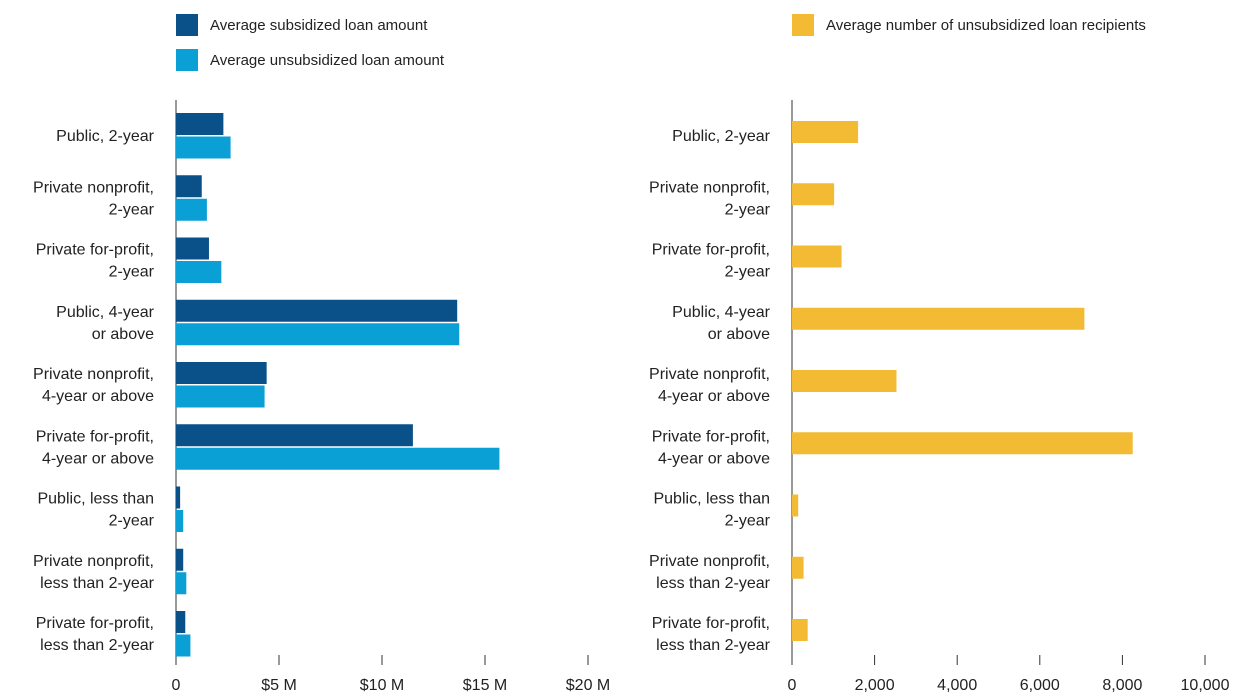 This screenshot has width=1242, height=693. What do you see at coordinates (279, 685) in the screenshot?
I see `x-tick-label: $5 M` at bounding box center [279, 685].